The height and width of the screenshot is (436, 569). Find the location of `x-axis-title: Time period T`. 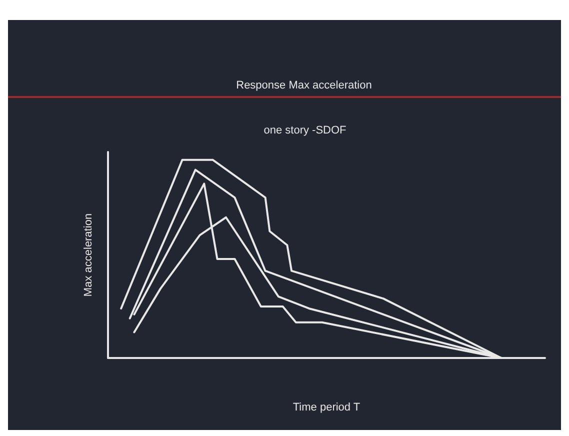

x-axis-title: Time period T is located at coordinates (326, 408).